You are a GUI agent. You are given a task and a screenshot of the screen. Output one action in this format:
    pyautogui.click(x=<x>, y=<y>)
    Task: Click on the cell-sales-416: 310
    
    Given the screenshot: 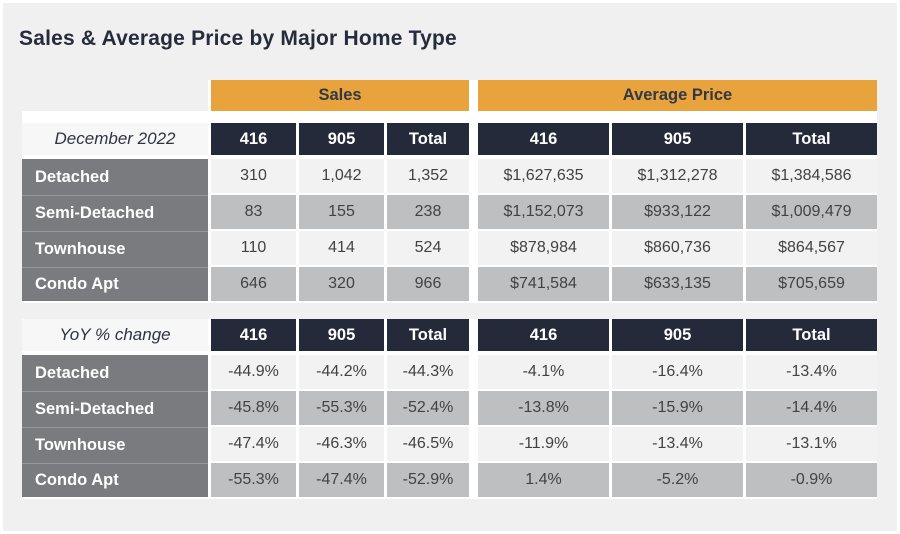 What is the action you would take?
    pyautogui.click(x=253, y=176)
    